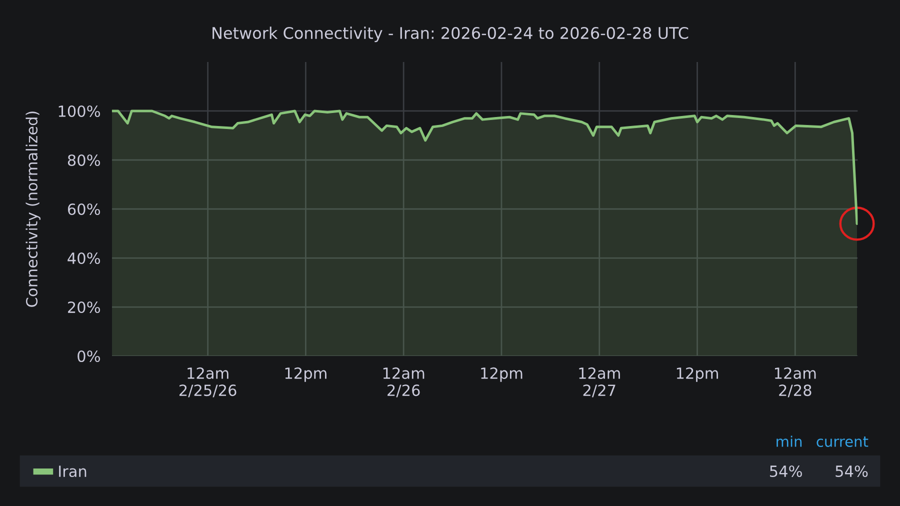 The height and width of the screenshot is (506, 900). Describe the element at coordinates (207, 382) in the screenshot. I see `x-tick-label: 12am 2/25/26` at that location.